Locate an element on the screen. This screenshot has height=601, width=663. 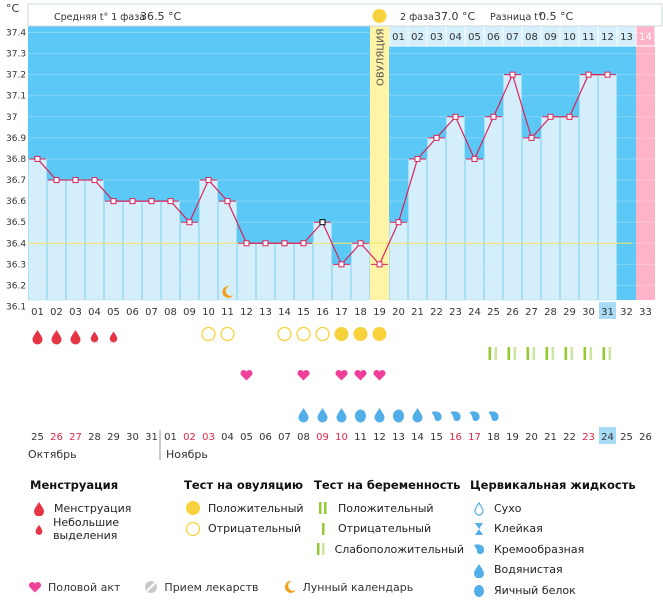
cycle-day-label: 32 is located at coordinates (626, 312).